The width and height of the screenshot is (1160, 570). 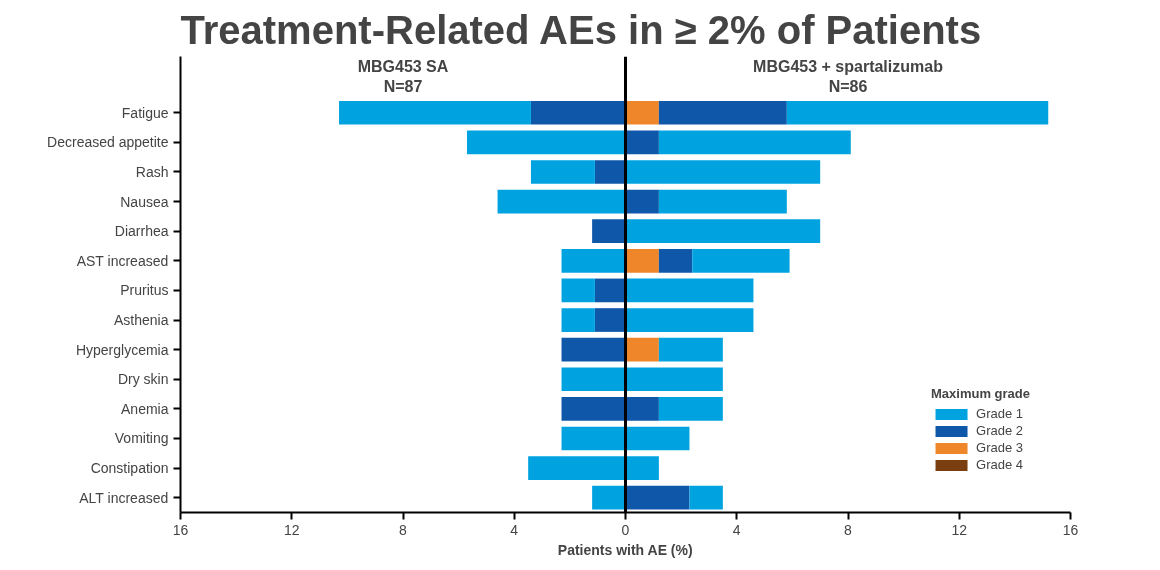 I want to click on legend-label: Grade 2, so click(x=999, y=430).